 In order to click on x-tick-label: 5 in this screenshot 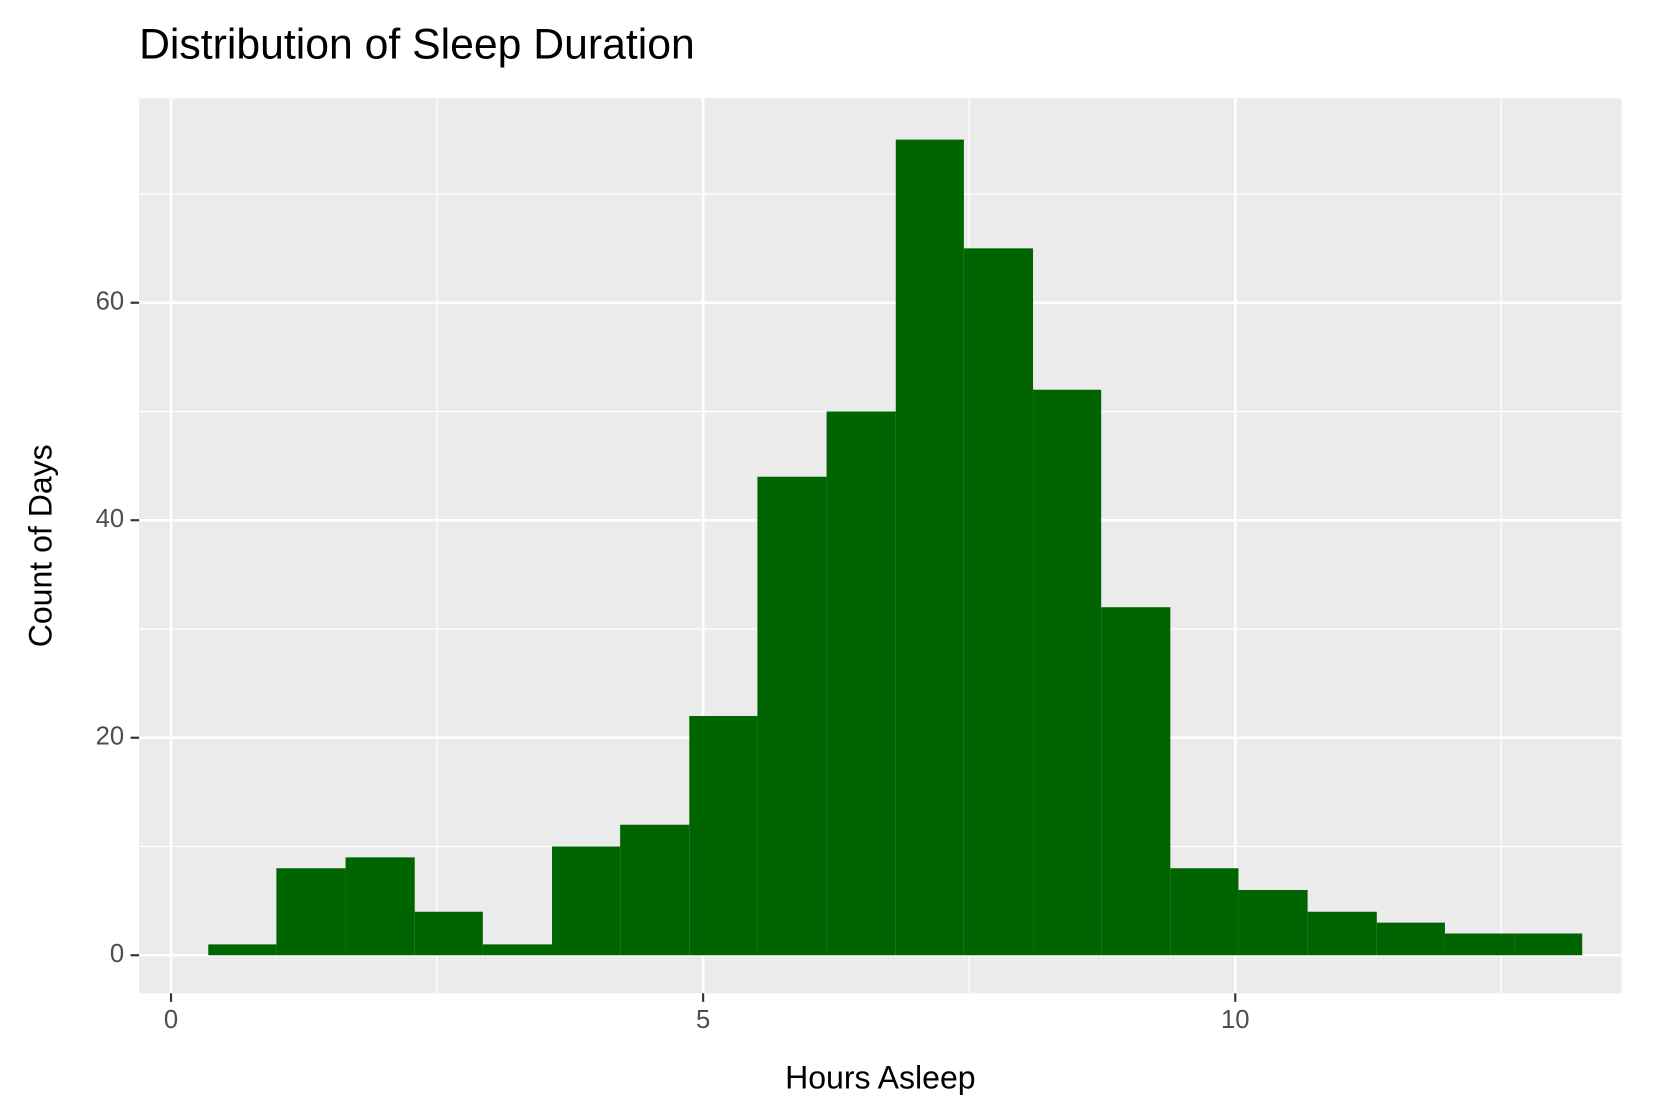, I will do `click(703, 1020)`.